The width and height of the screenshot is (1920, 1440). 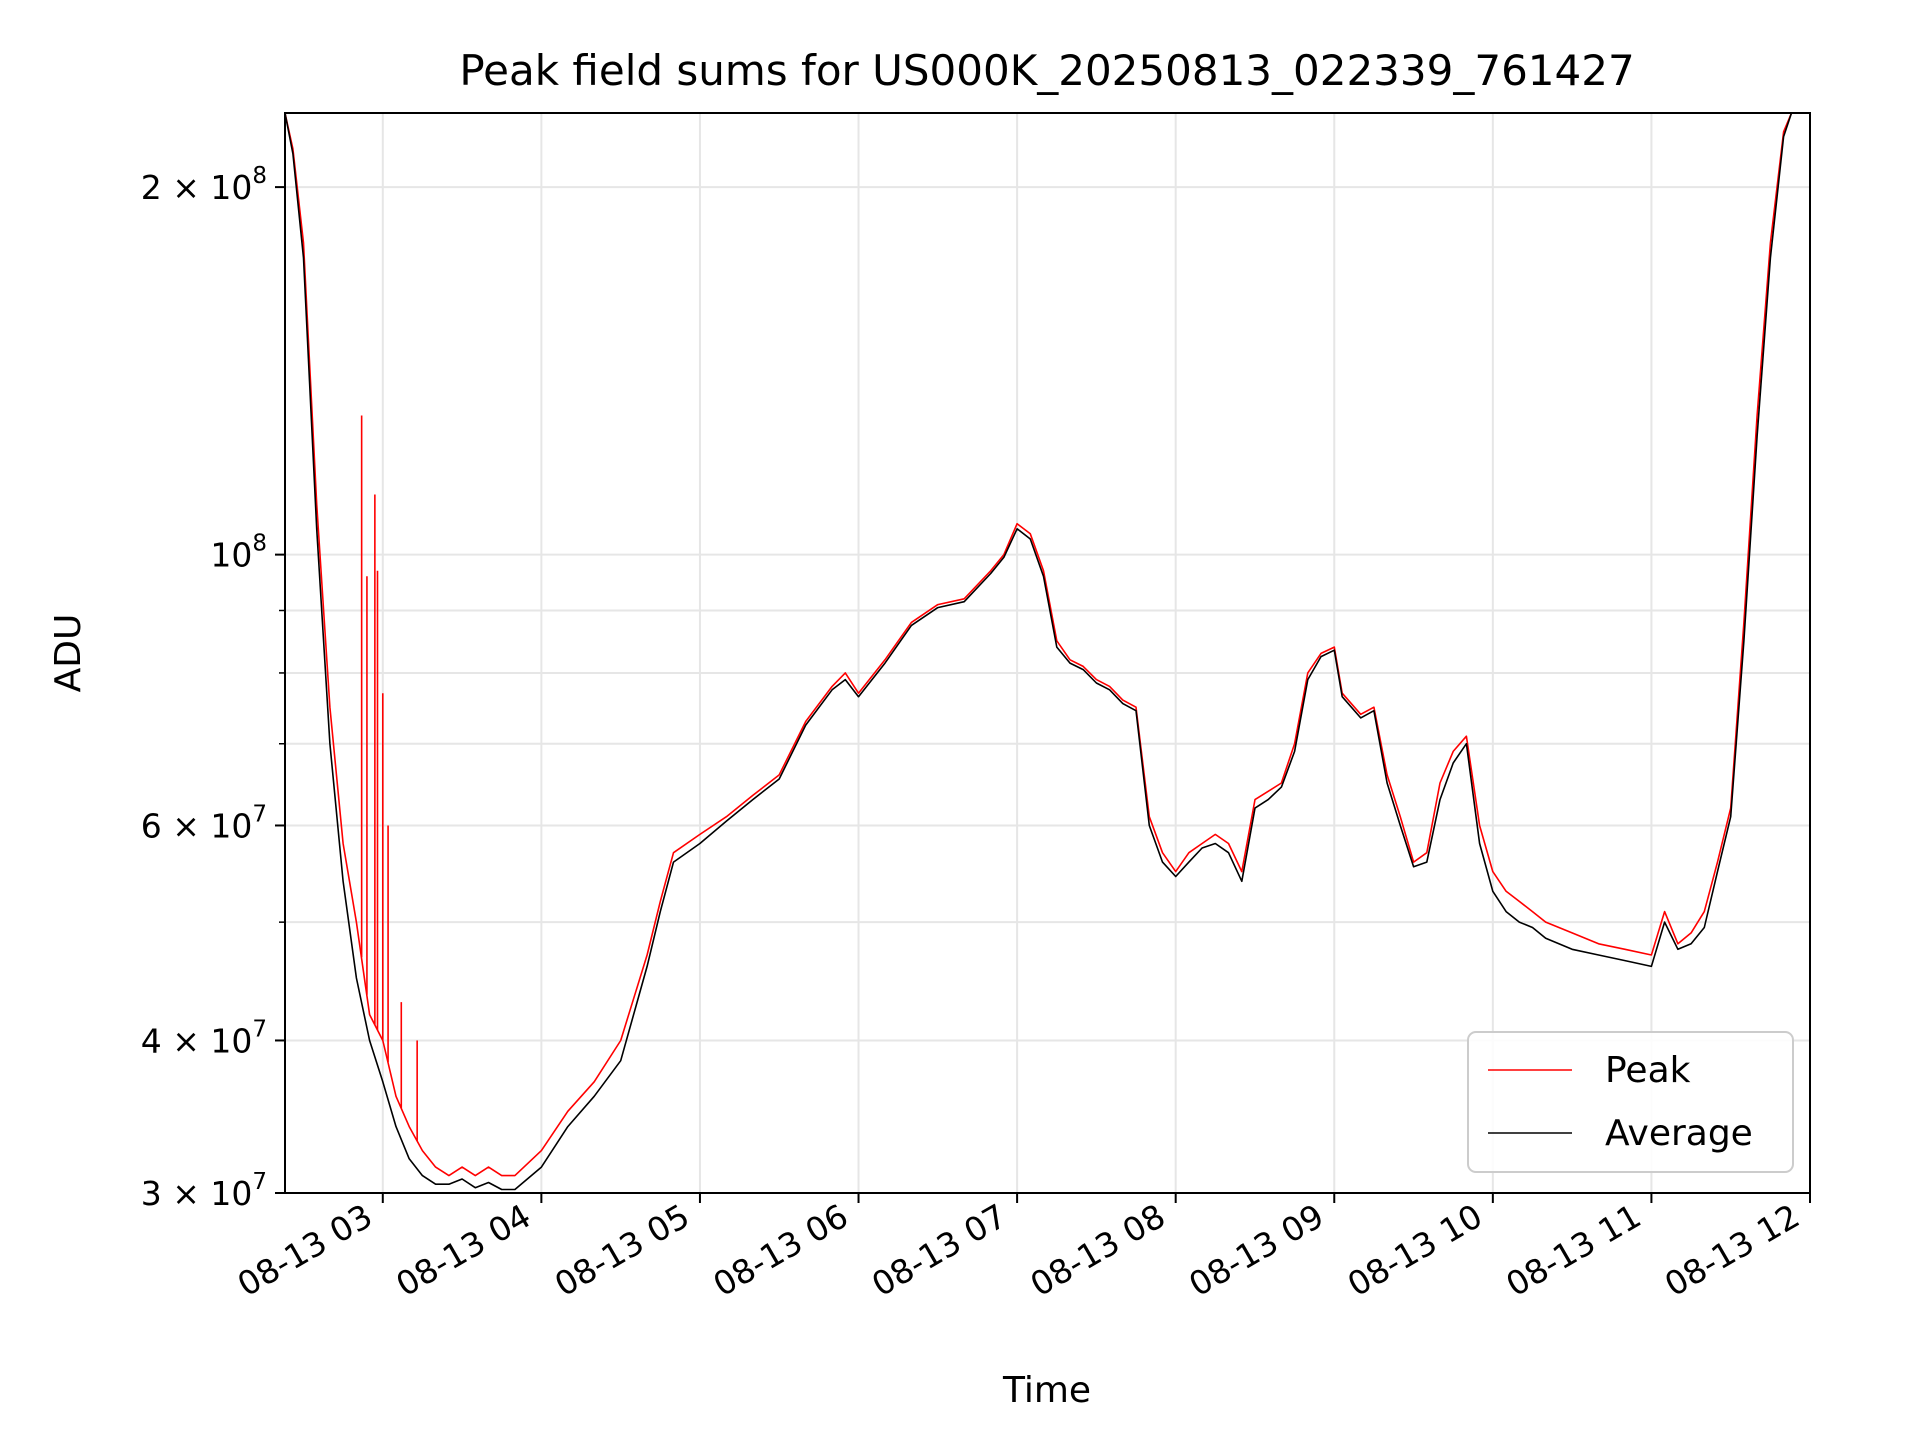 I want to click on x-tick-label: 08-13 04, so click(x=463, y=1250).